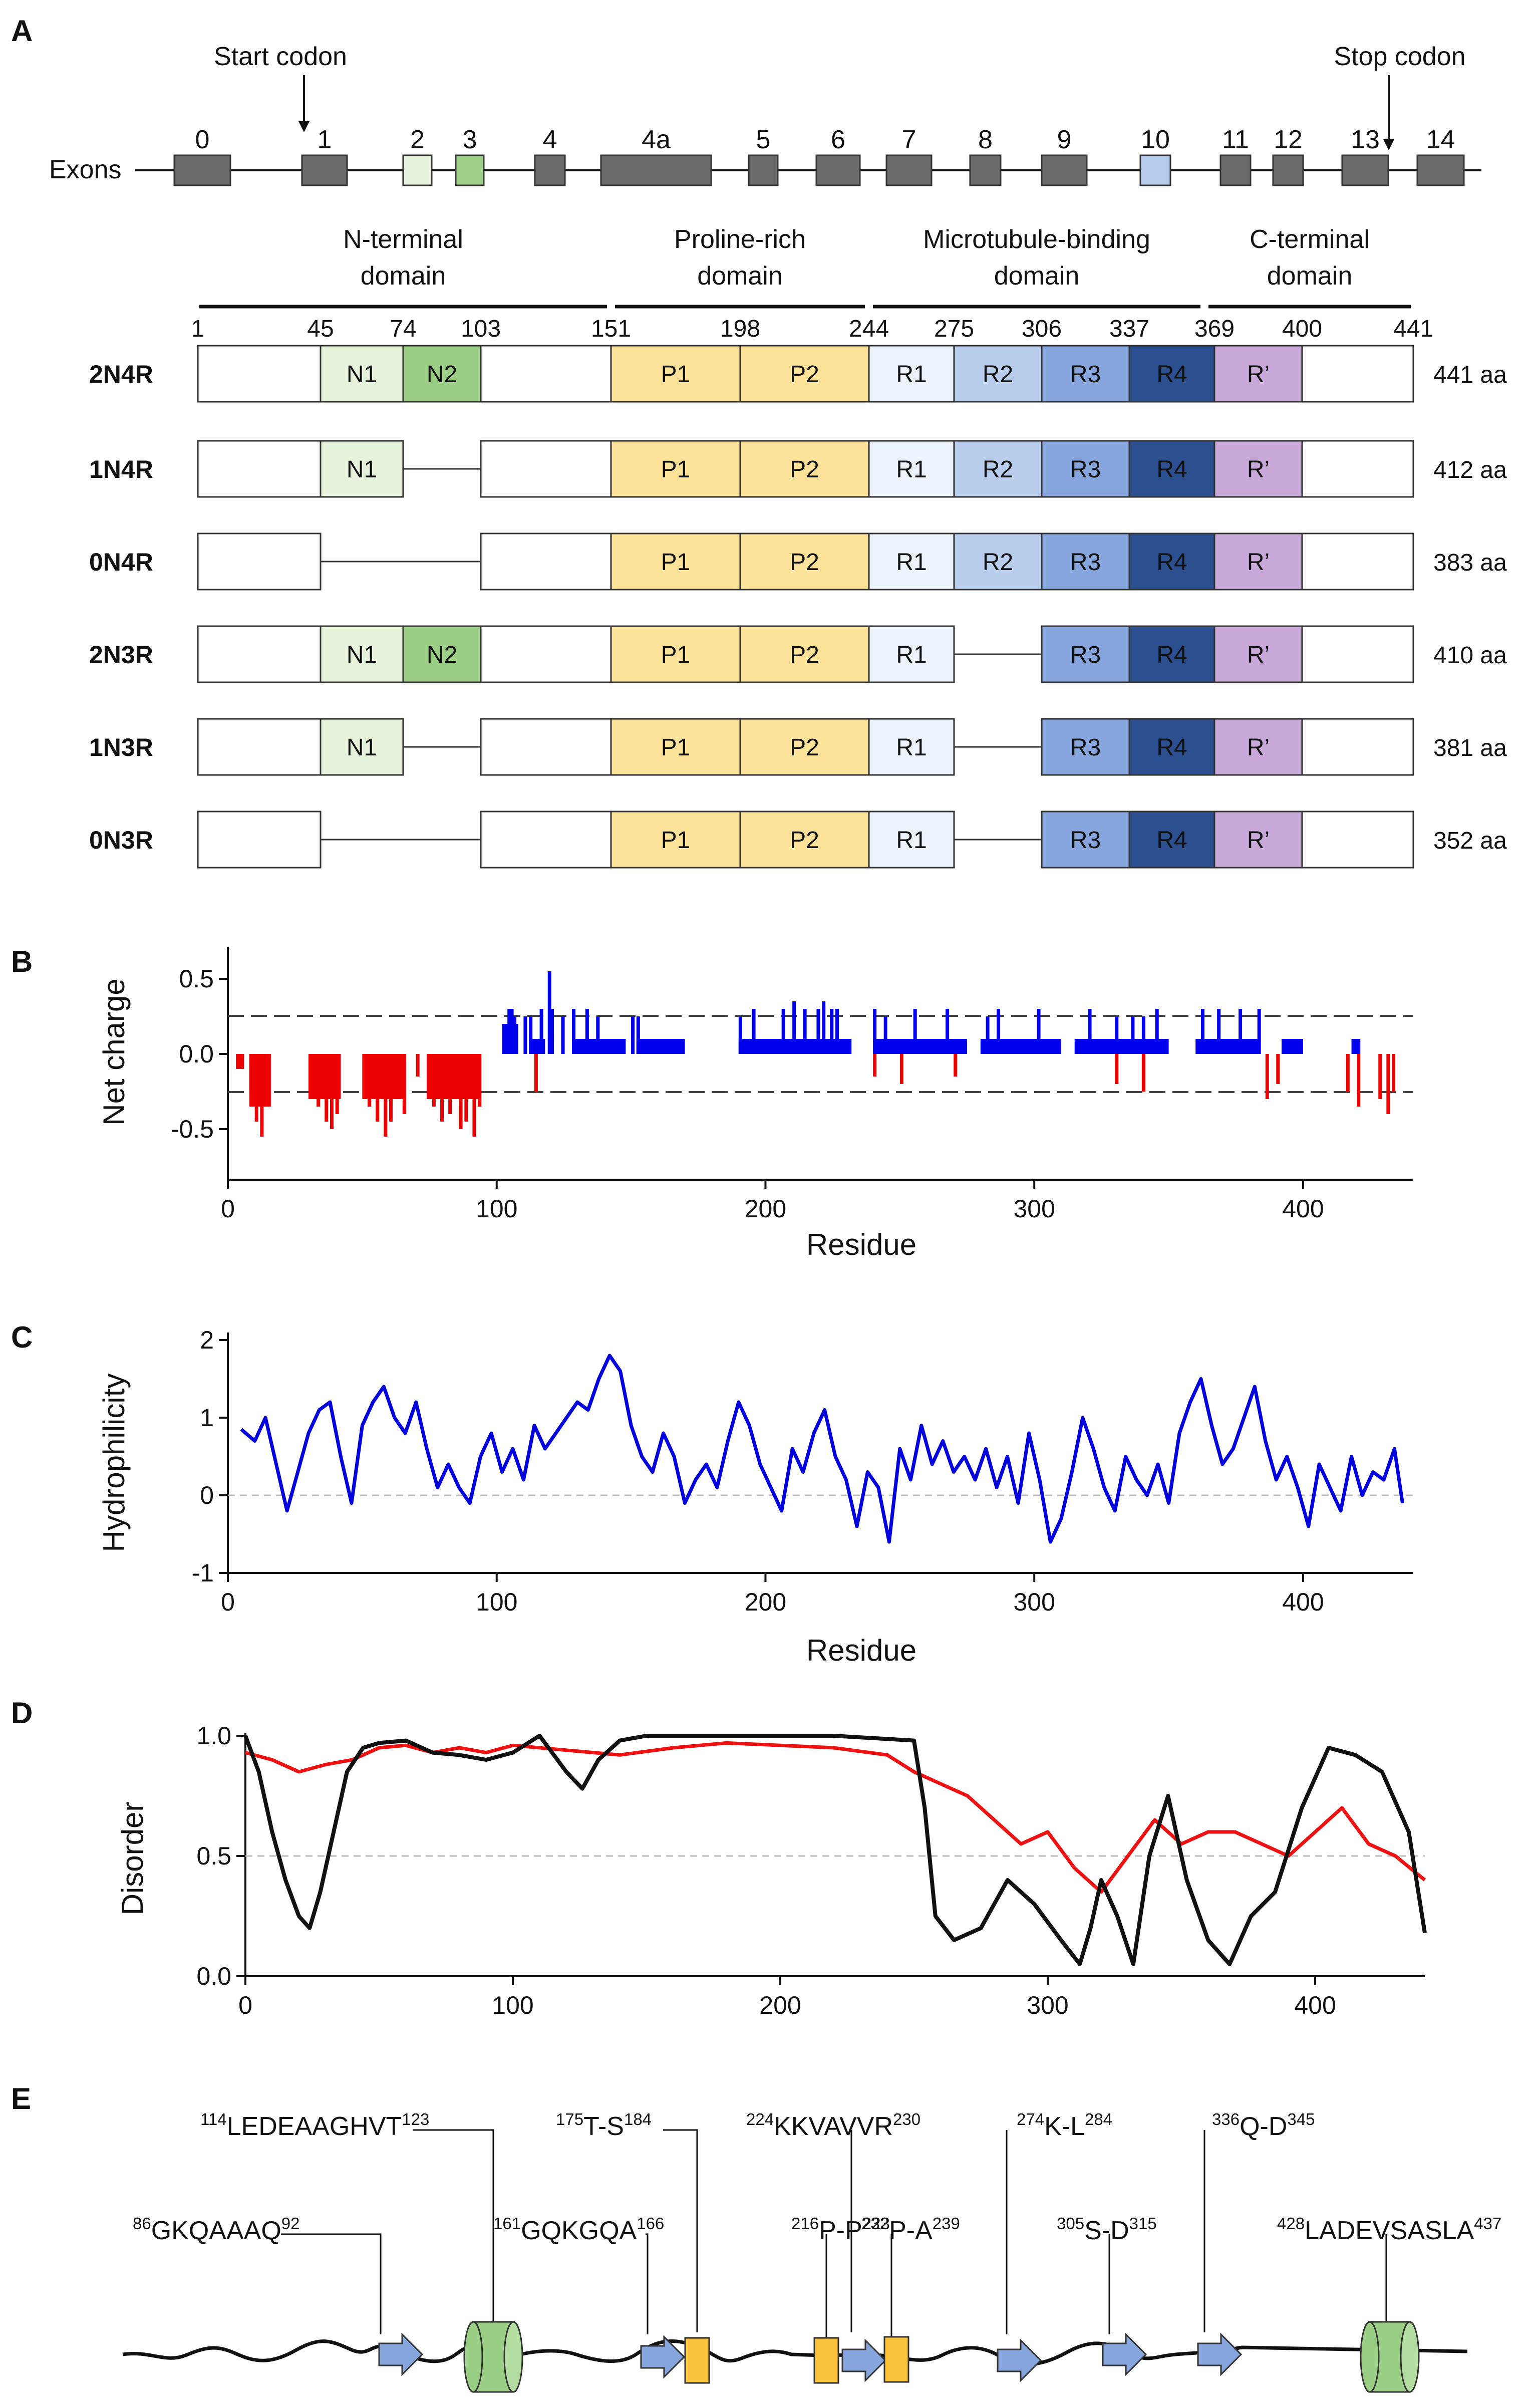 This screenshot has height=2402, width=1540. I want to click on e-annotation-end: 184, so click(638, 2119).